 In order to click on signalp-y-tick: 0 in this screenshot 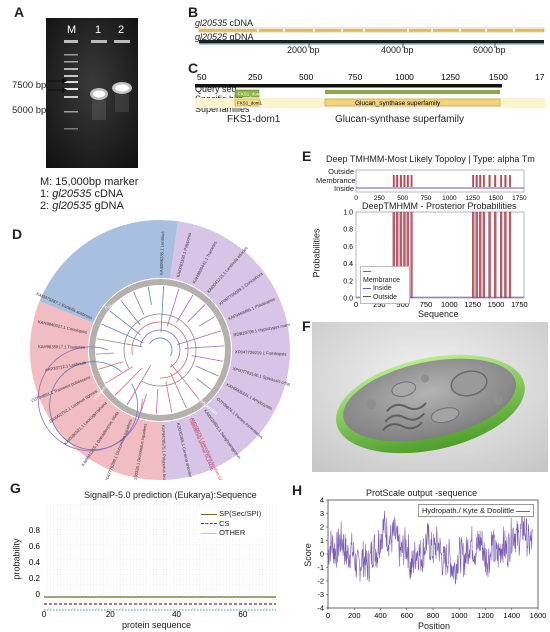, I will do `click(38, 594)`.